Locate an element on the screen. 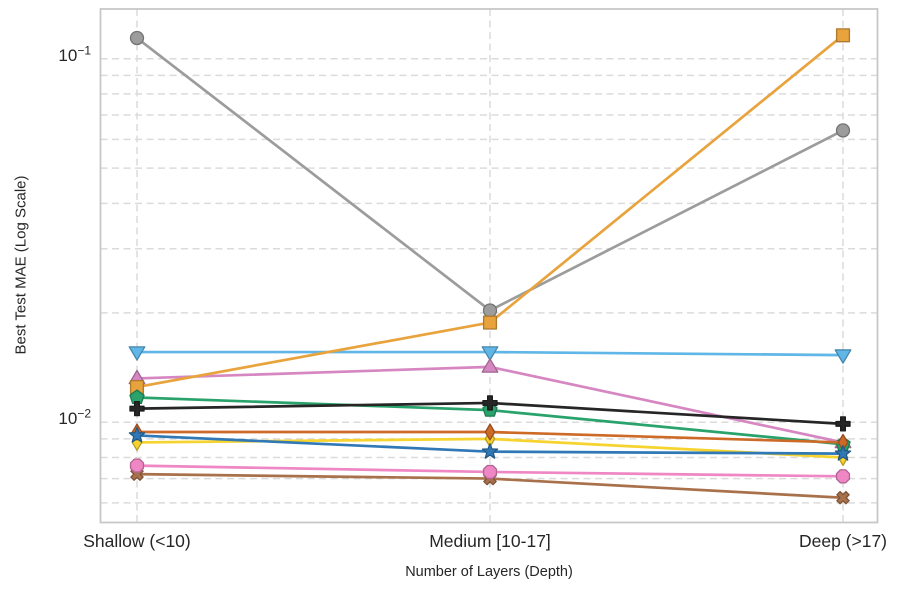 The height and width of the screenshot is (600, 913). x-tick-label: Medium [10-17] is located at coordinates (490, 541).